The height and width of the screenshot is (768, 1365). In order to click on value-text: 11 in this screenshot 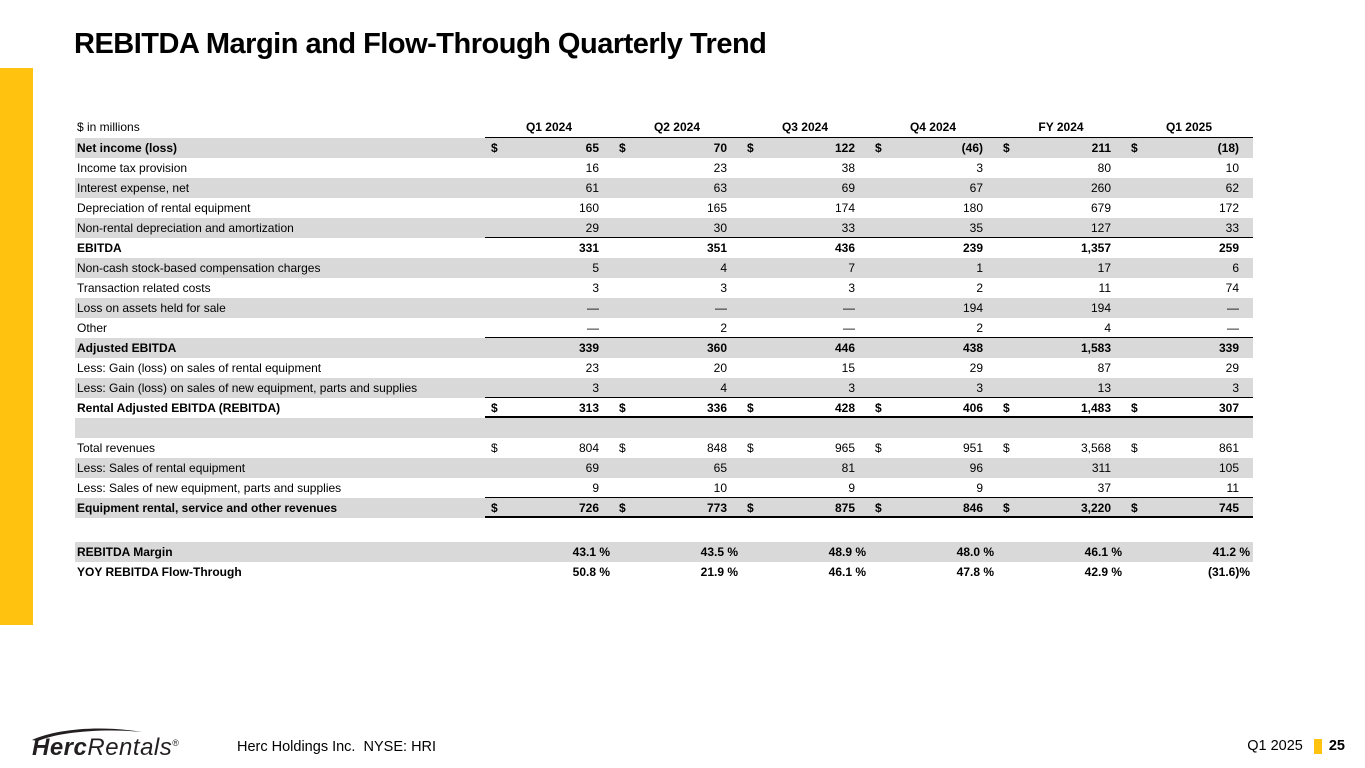, I will do `click(1232, 488)`.